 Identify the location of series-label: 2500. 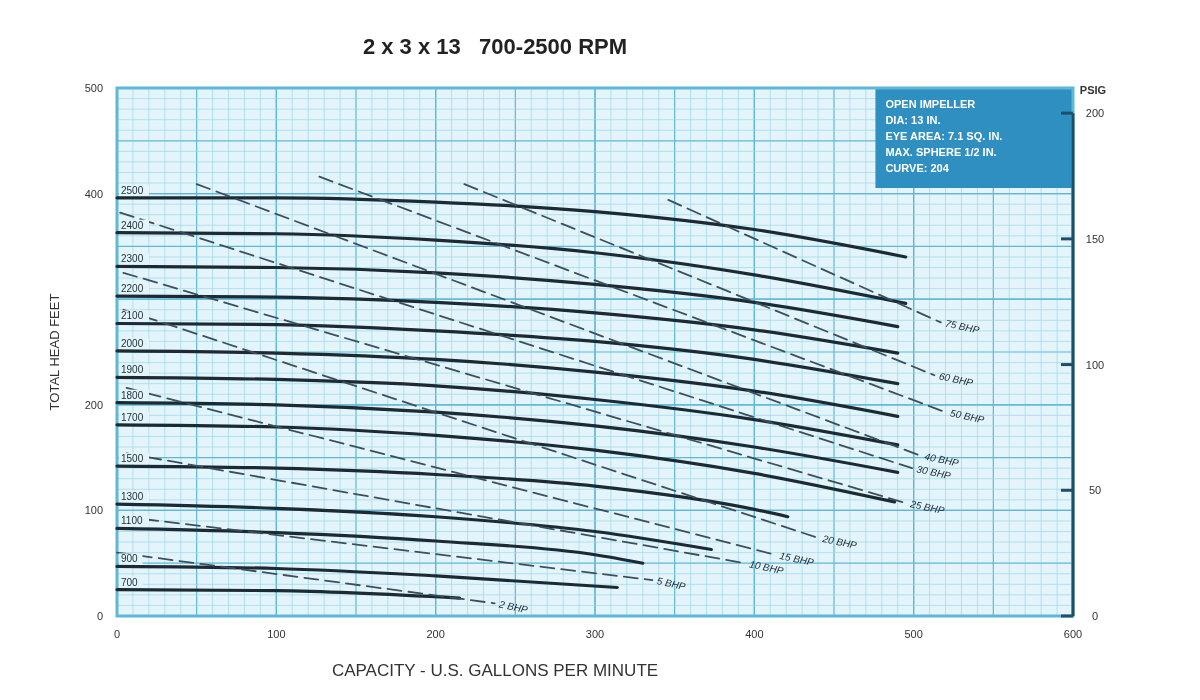
(132, 190).